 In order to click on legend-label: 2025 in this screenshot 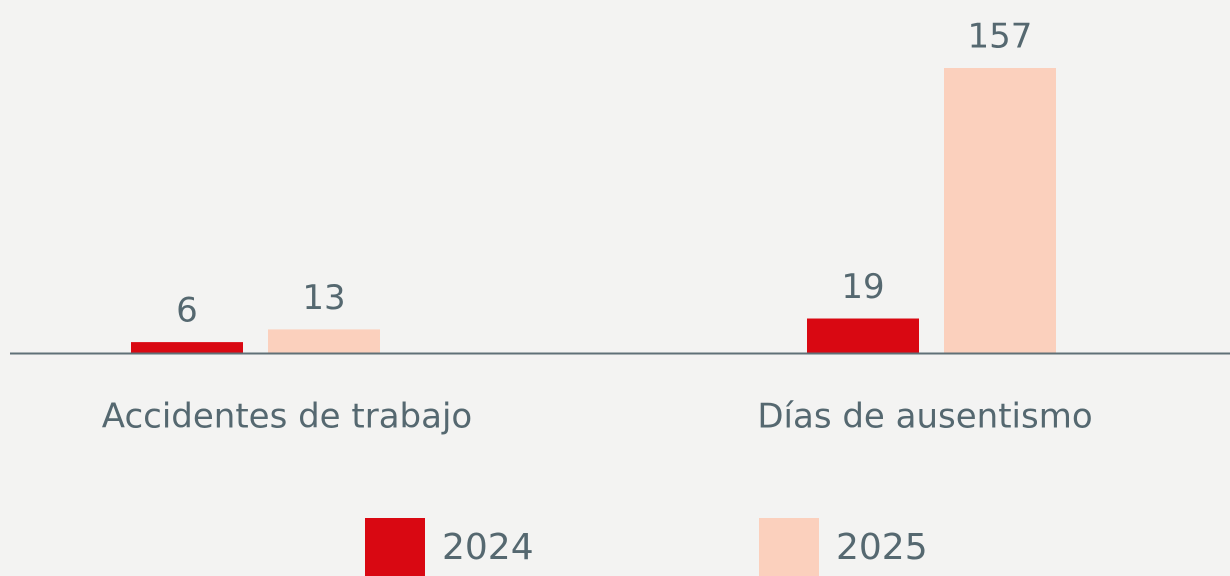, I will do `click(882, 547)`.